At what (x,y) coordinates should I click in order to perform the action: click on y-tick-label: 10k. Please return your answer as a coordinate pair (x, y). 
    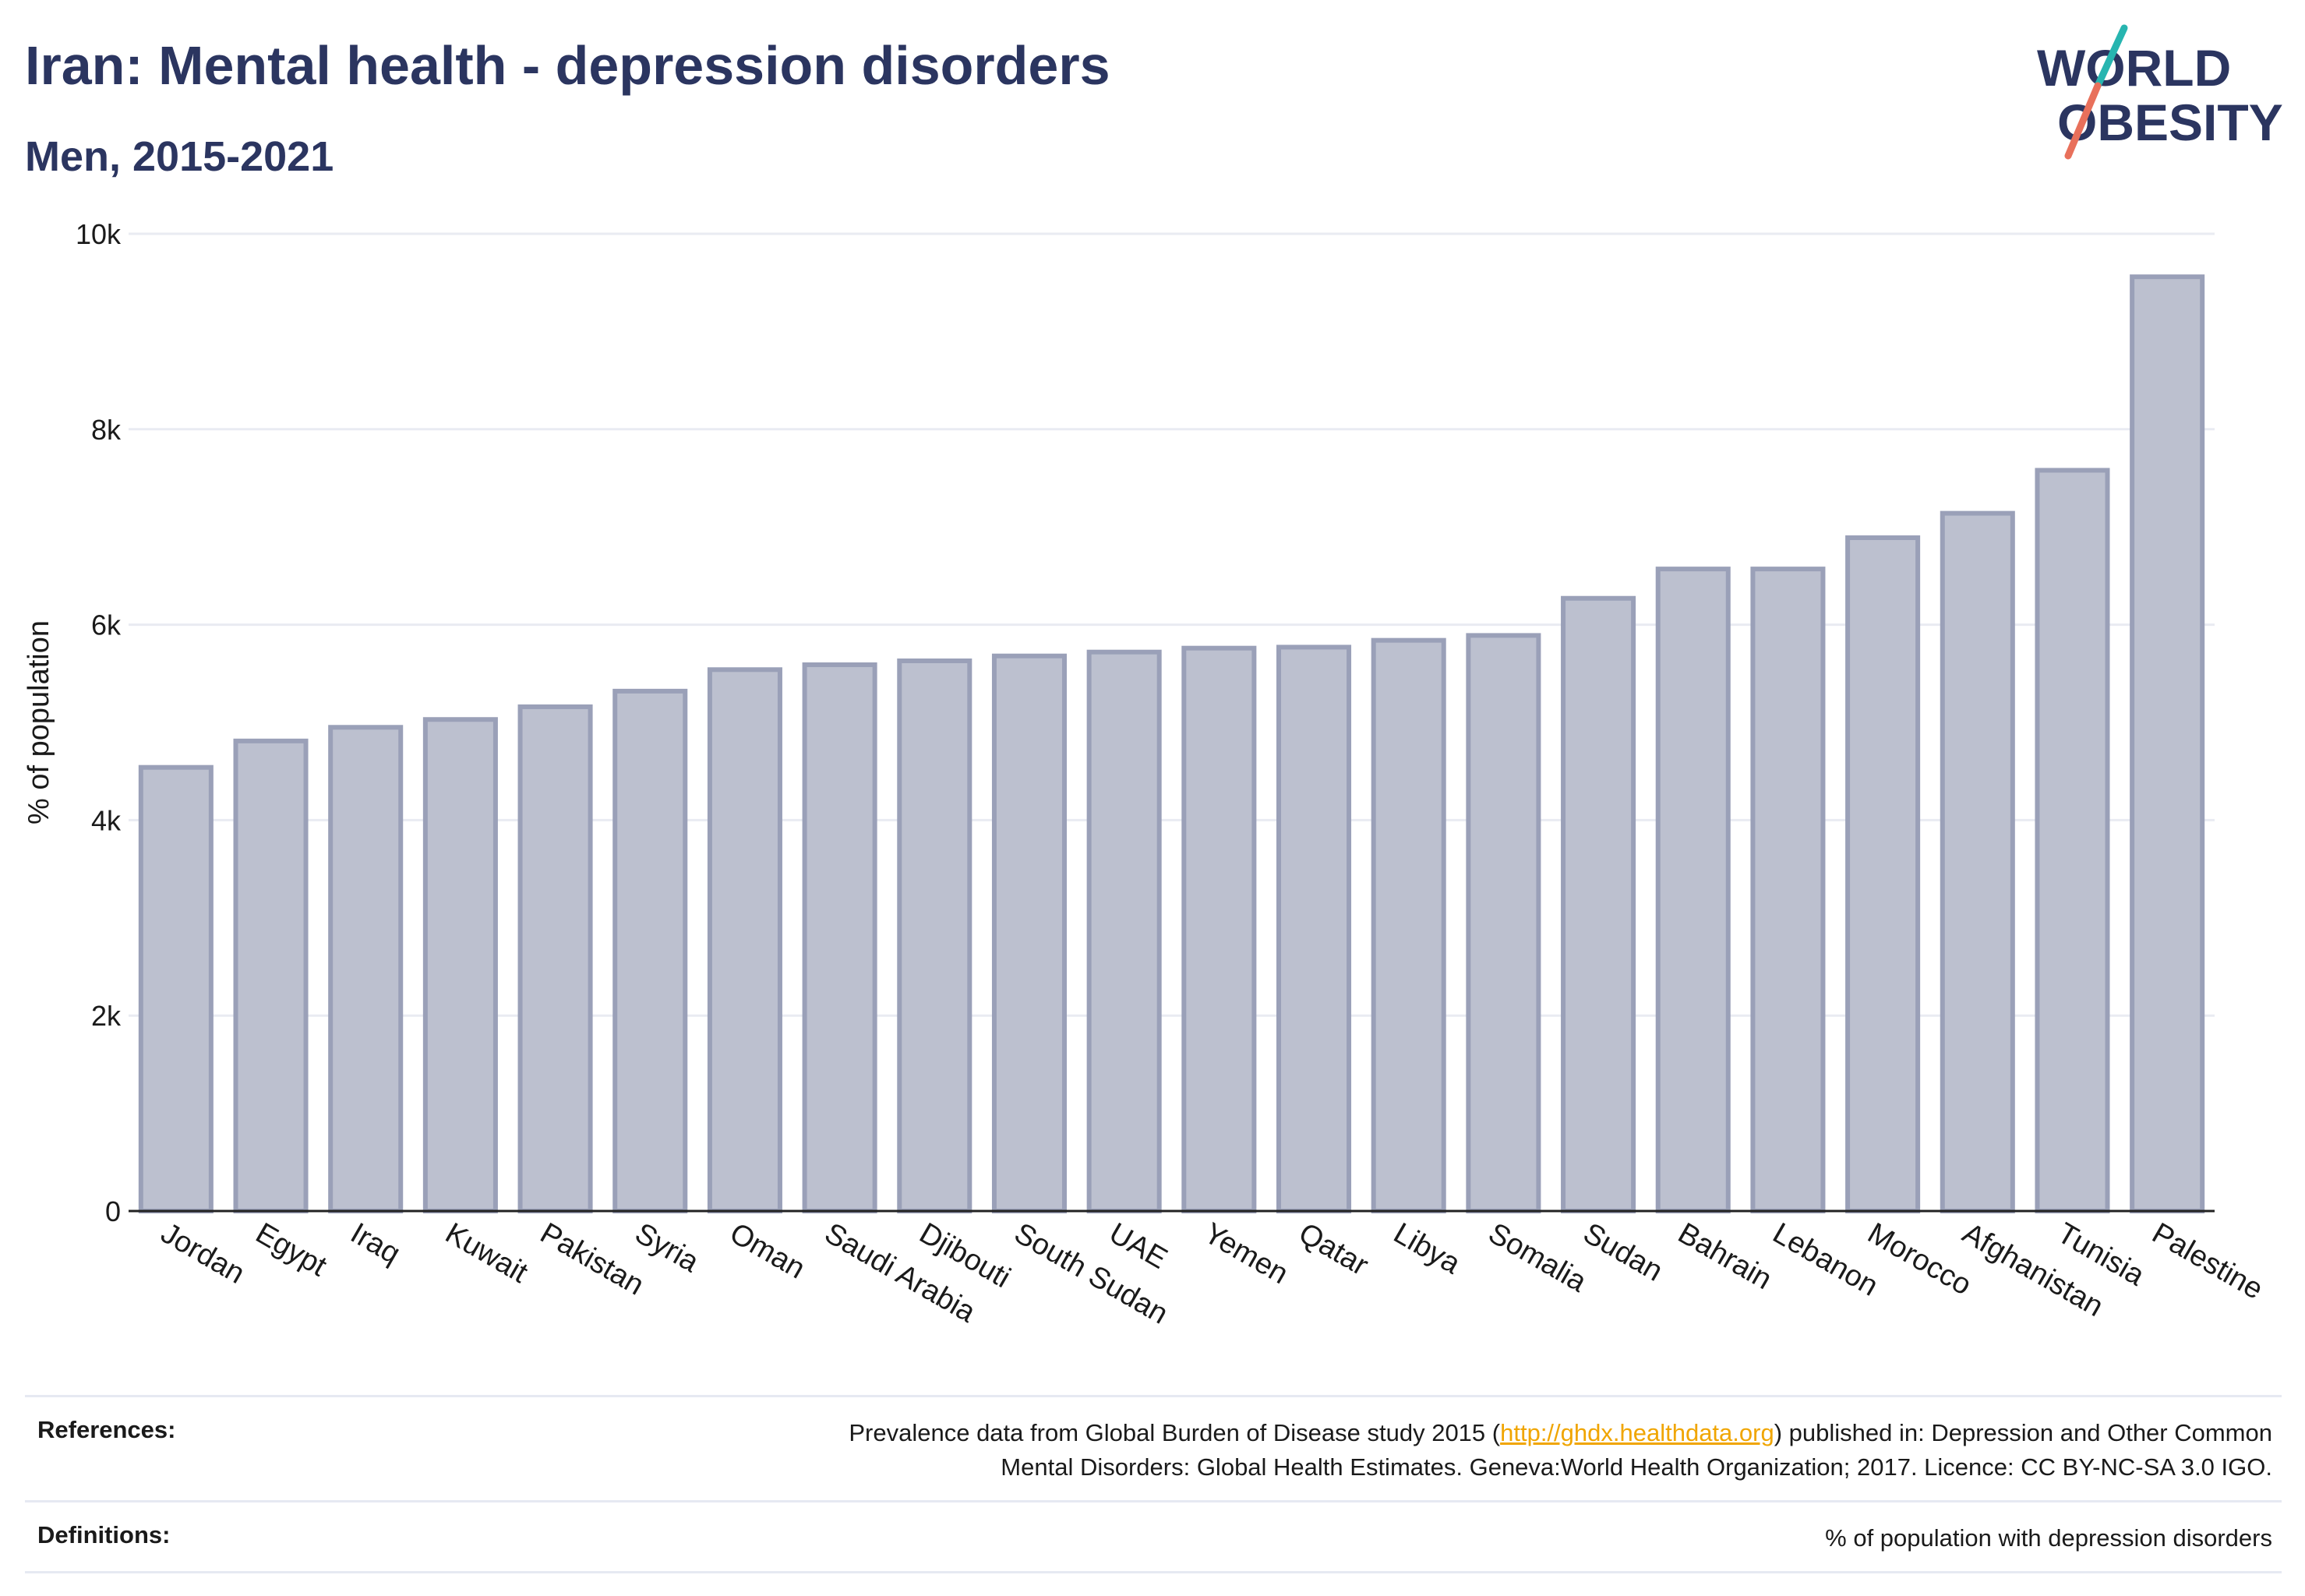
    Looking at the image, I should click on (99, 234).